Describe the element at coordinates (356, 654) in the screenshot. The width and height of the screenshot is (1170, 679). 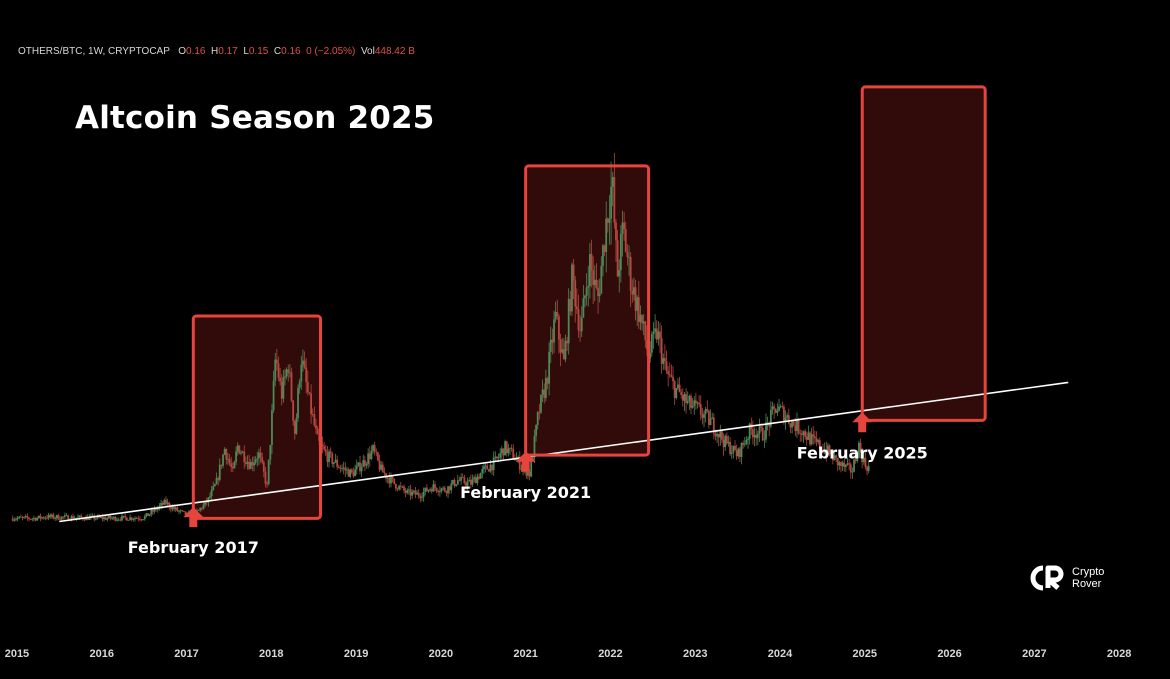
I see `x-tick-label: 2019` at that location.